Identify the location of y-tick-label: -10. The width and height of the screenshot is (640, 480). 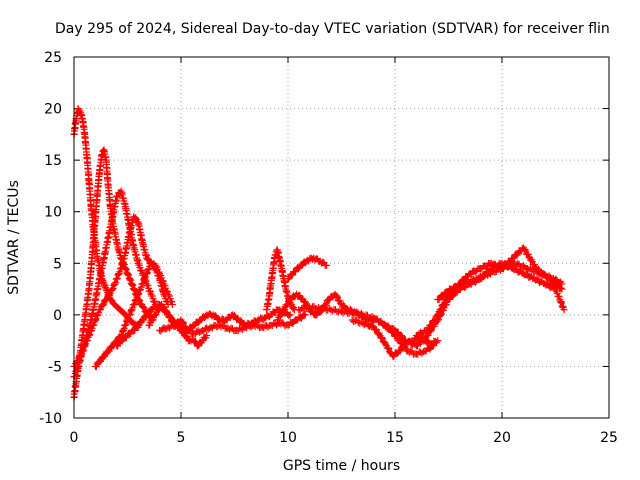
(50, 419).